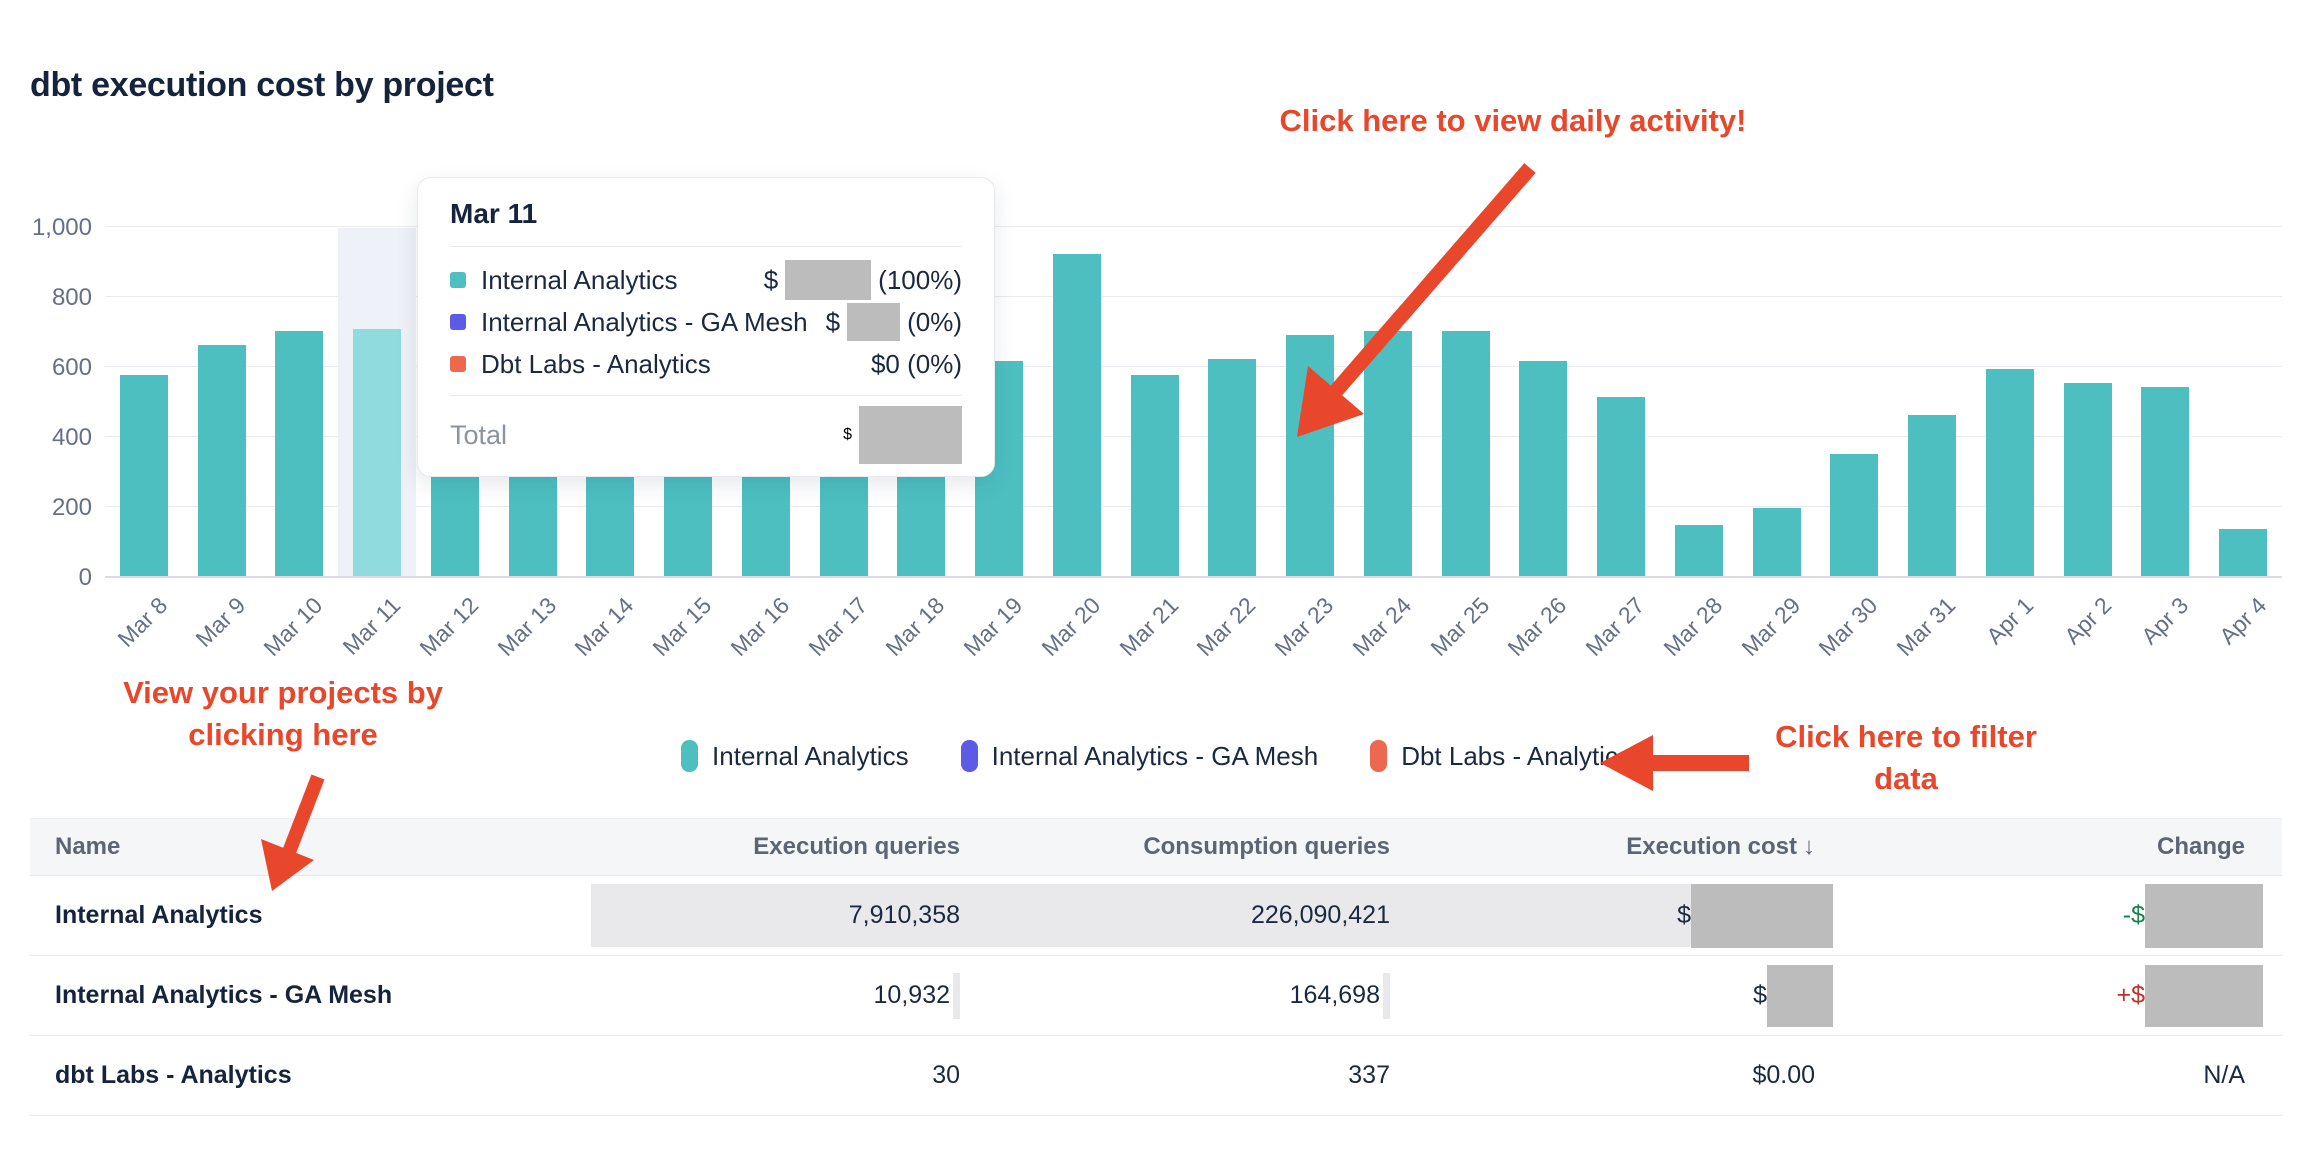  What do you see at coordinates (173, 1075) in the screenshot?
I see `project-name-cell: dbt Labs - Analytics` at bounding box center [173, 1075].